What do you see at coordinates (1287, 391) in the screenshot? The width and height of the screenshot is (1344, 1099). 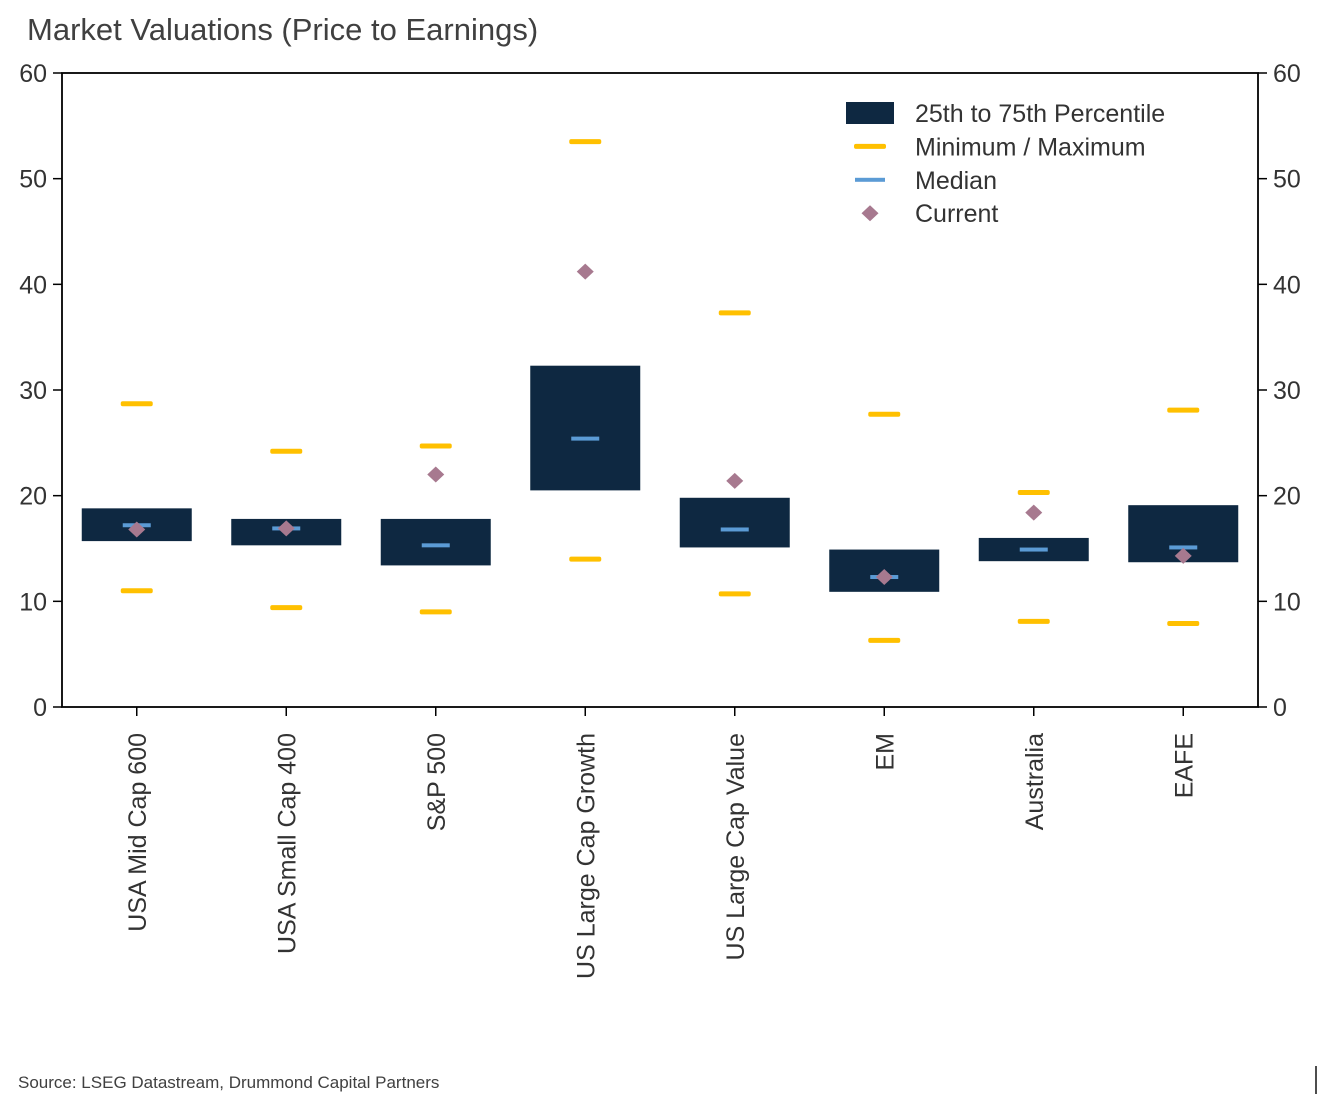 I see `y-axis-label-right: 30` at bounding box center [1287, 391].